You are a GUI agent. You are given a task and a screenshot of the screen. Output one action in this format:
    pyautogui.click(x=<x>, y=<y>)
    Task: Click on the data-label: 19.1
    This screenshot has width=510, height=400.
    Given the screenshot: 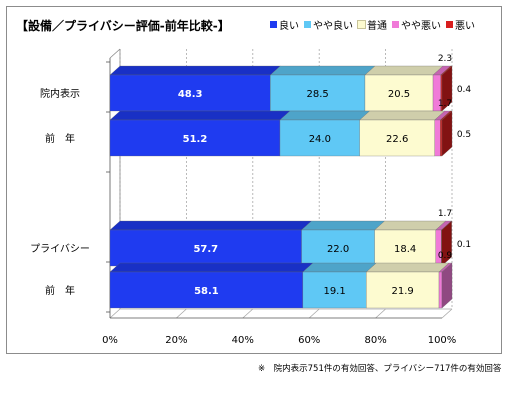 What is the action you would take?
    pyautogui.click(x=334, y=291)
    